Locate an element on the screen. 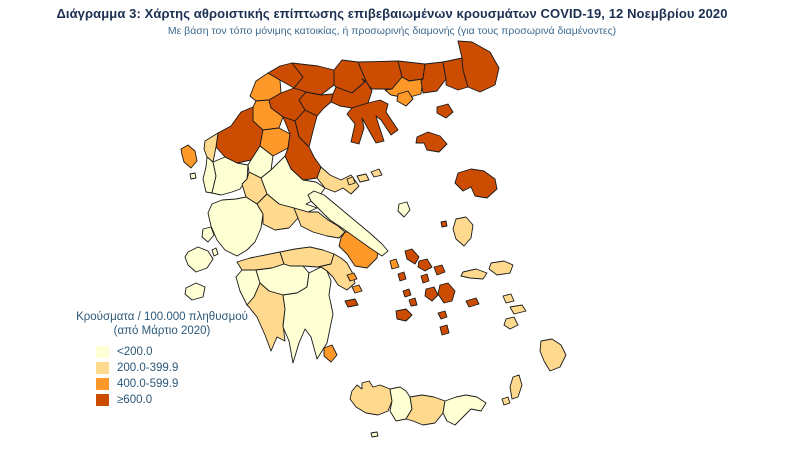 The image size is (800, 453). region-chania is located at coordinates (371, 398).